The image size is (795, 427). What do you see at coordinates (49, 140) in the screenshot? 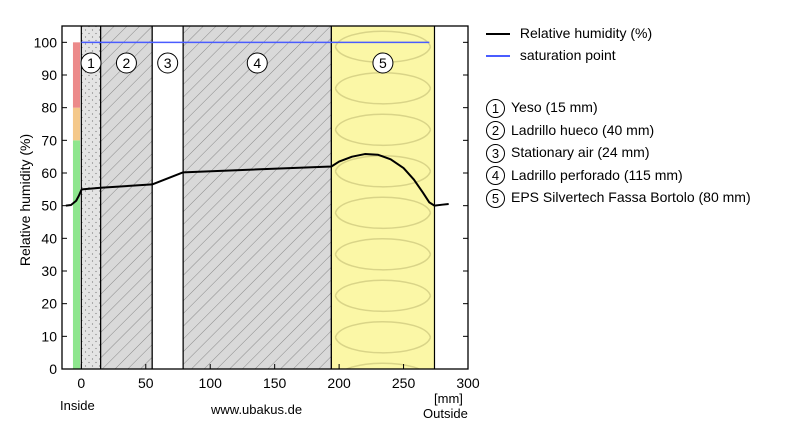
I see `y-tick-label: 70` at bounding box center [49, 140].